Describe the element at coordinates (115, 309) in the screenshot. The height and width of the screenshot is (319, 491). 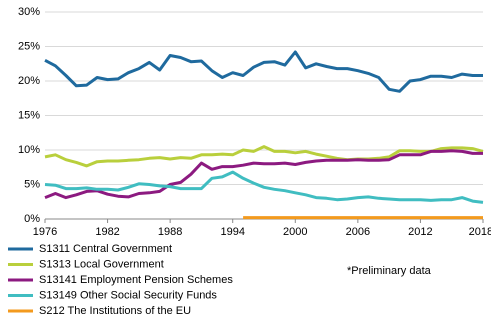
I see `legend-label: S212 The Institutions of the EU` at that location.